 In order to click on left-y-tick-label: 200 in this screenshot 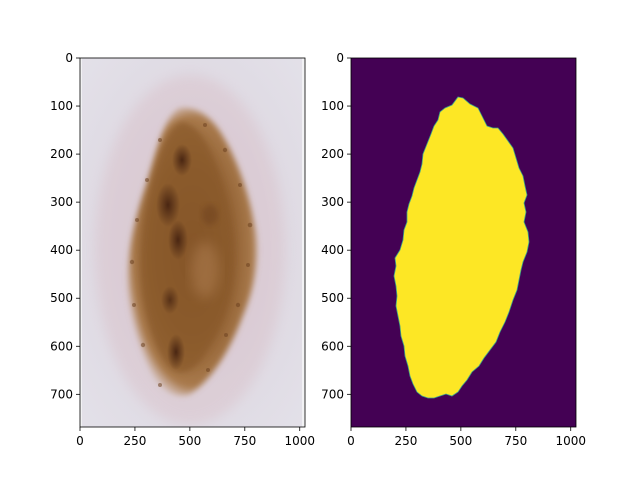, I will do `click(61, 154)`.